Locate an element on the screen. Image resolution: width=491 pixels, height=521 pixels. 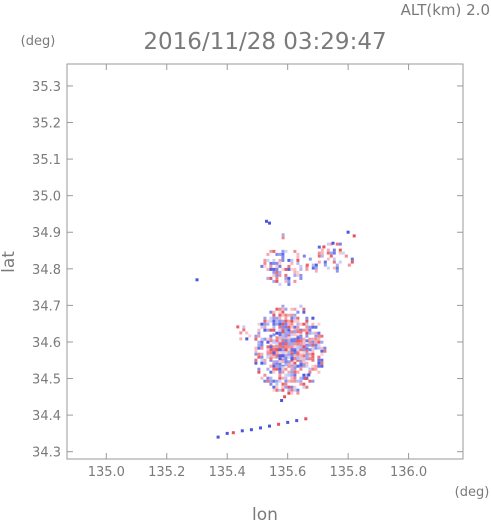
y-tick-label: 34.4 is located at coordinates (46, 416).